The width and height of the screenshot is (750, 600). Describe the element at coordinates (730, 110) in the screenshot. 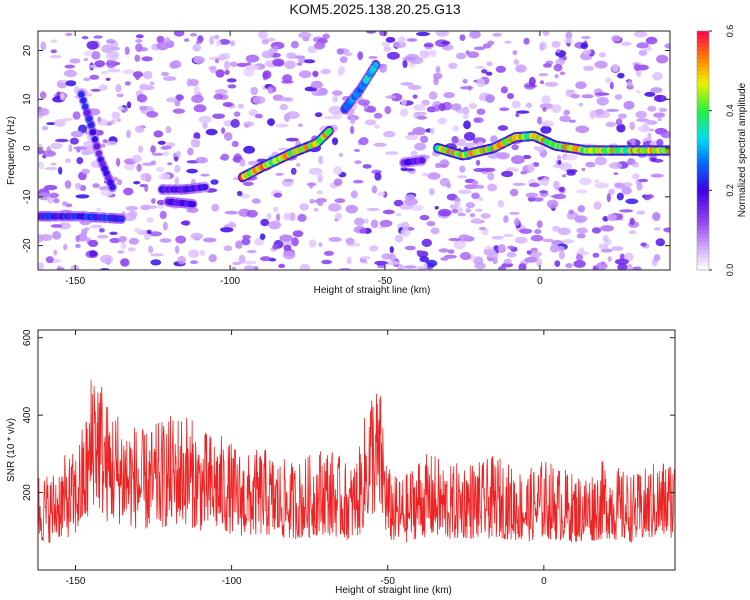

I see `colorbar-tick-label: 0.4` at that location.